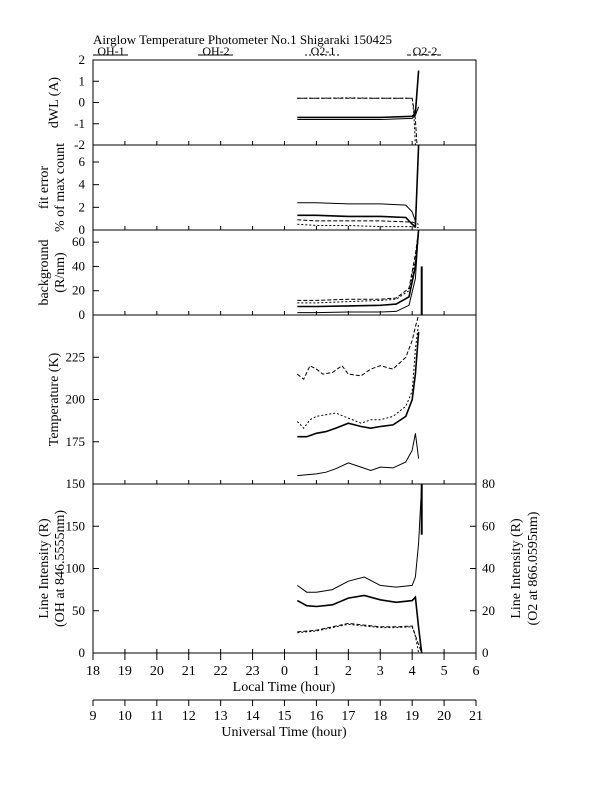 The height and width of the screenshot is (792, 612). What do you see at coordinates (221, 671) in the screenshot?
I see `local-time-tick-label: 22` at bounding box center [221, 671].